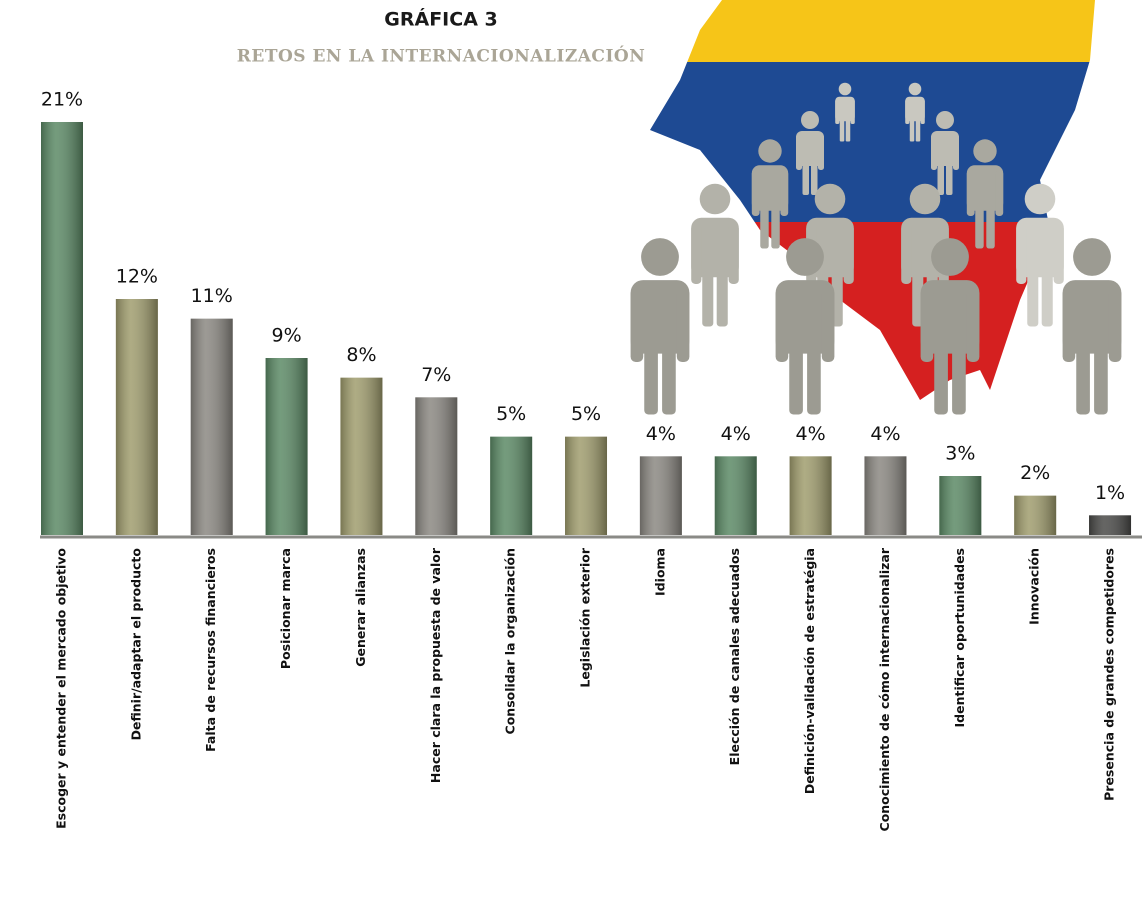 The width and height of the screenshot is (1142, 901). I want to click on x-tick-label: Generar alianzas, so click(360, 607).